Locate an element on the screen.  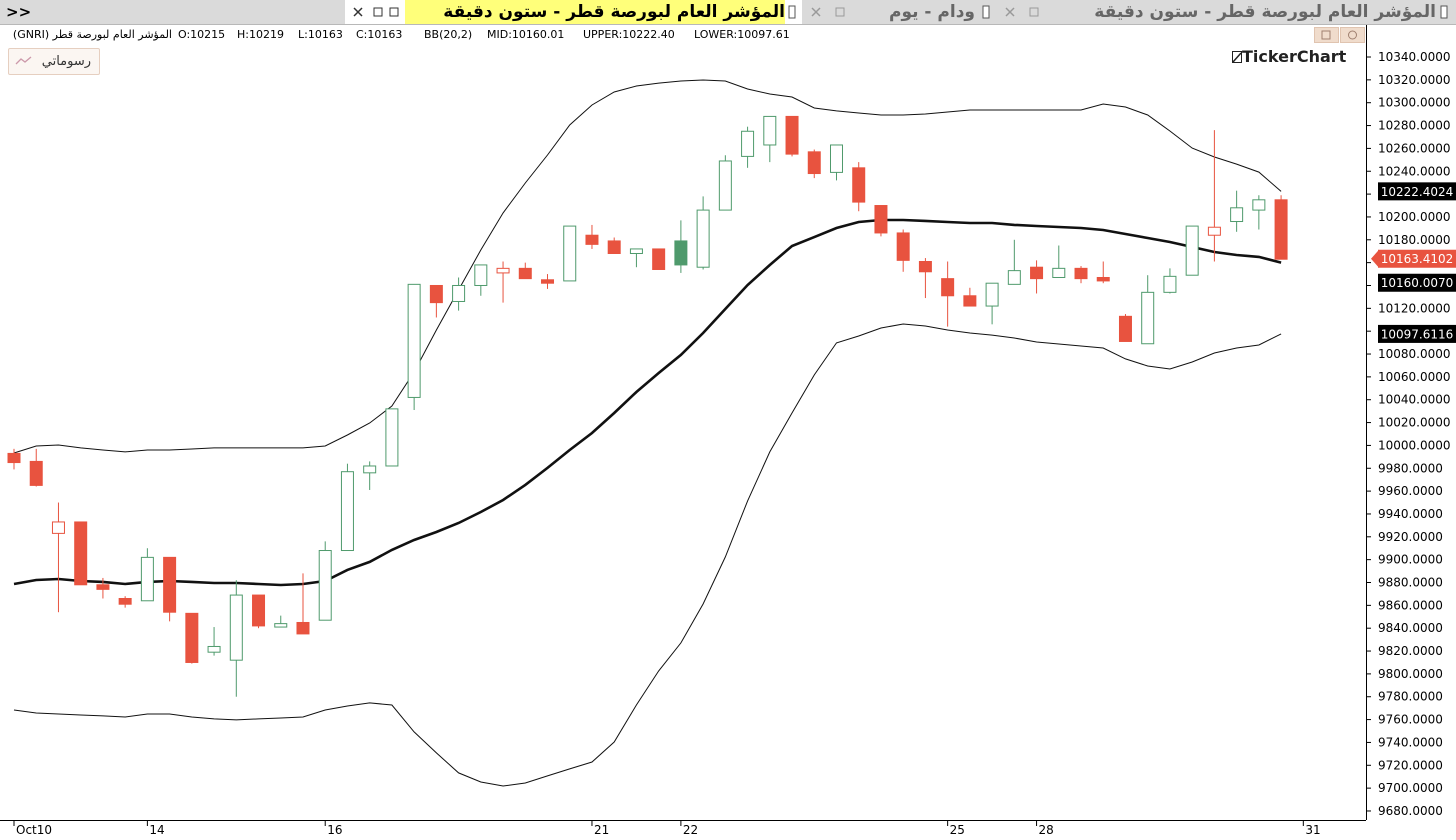
drawings-button: رسوماتي is located at coordinates (54, 61).